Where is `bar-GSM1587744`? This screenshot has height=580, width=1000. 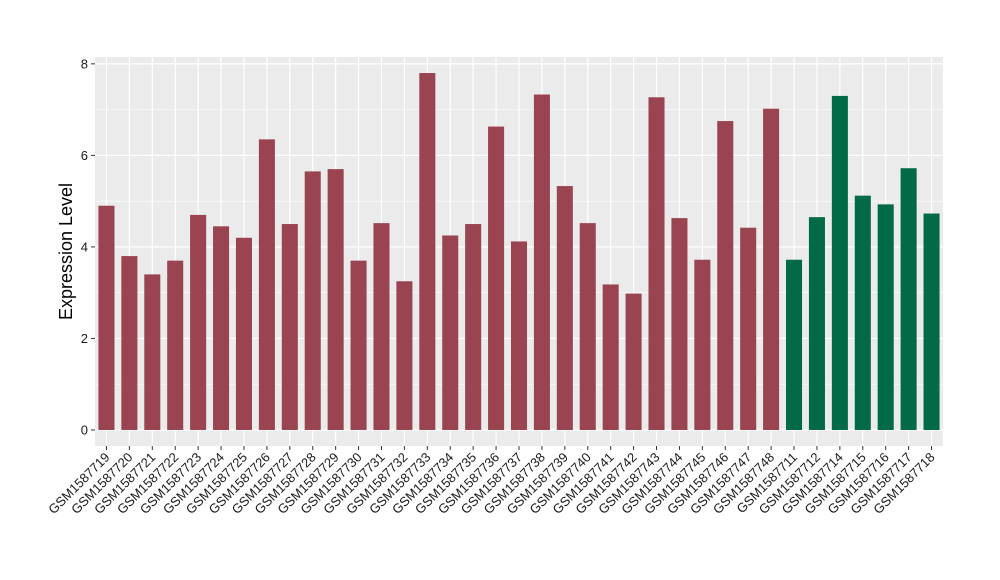 bar-GSM1587744 is located at coordinates (679, 324).